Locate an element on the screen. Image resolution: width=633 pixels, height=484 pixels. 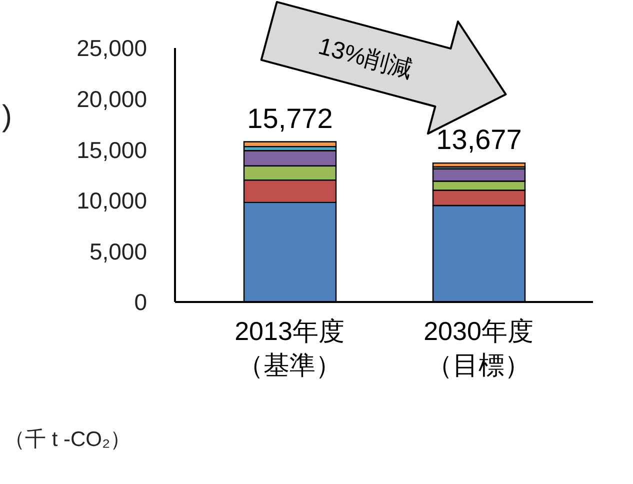
y-tick-label: 25,000 is located at coordinates (111, 48).